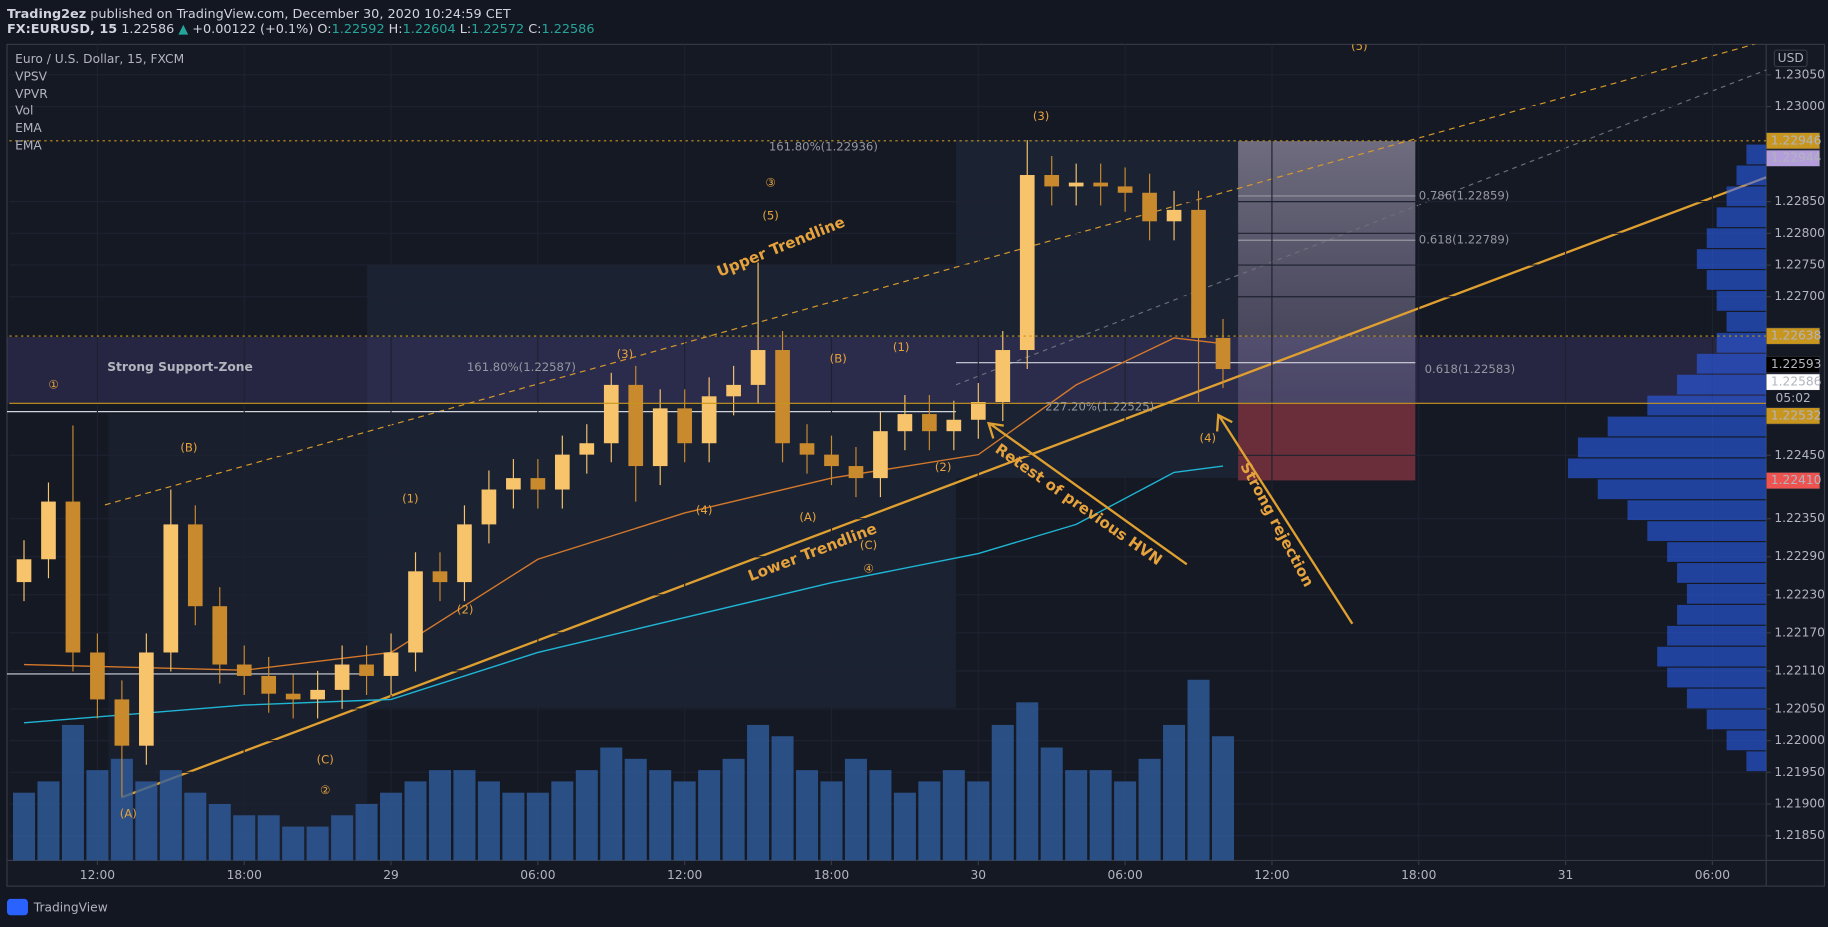 The height and width of the screenshot is (927, 1828). Describe the element at coordinates (244, 875) in the screenshot. I see `x-tick-label: 18:00` at that location.